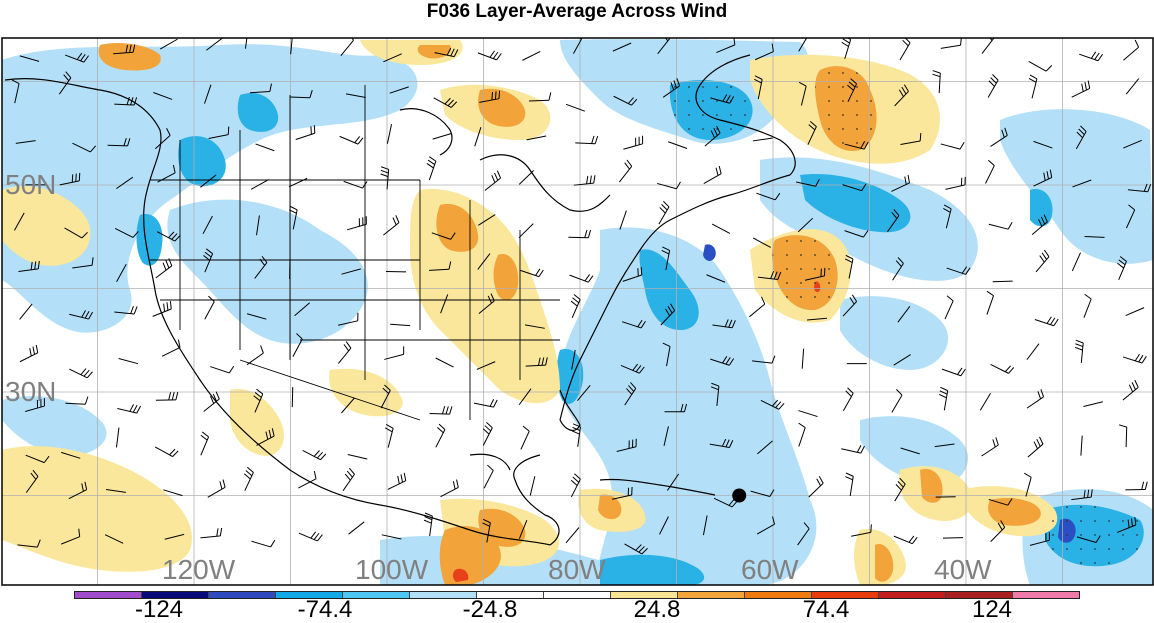 Image resolution: width=1154 pixels, height=623 pixels. What do you see at coordinates (657, 610) in the screenshot?
I see `color-scale-label: 24.8` at bounding box center [657, 610].